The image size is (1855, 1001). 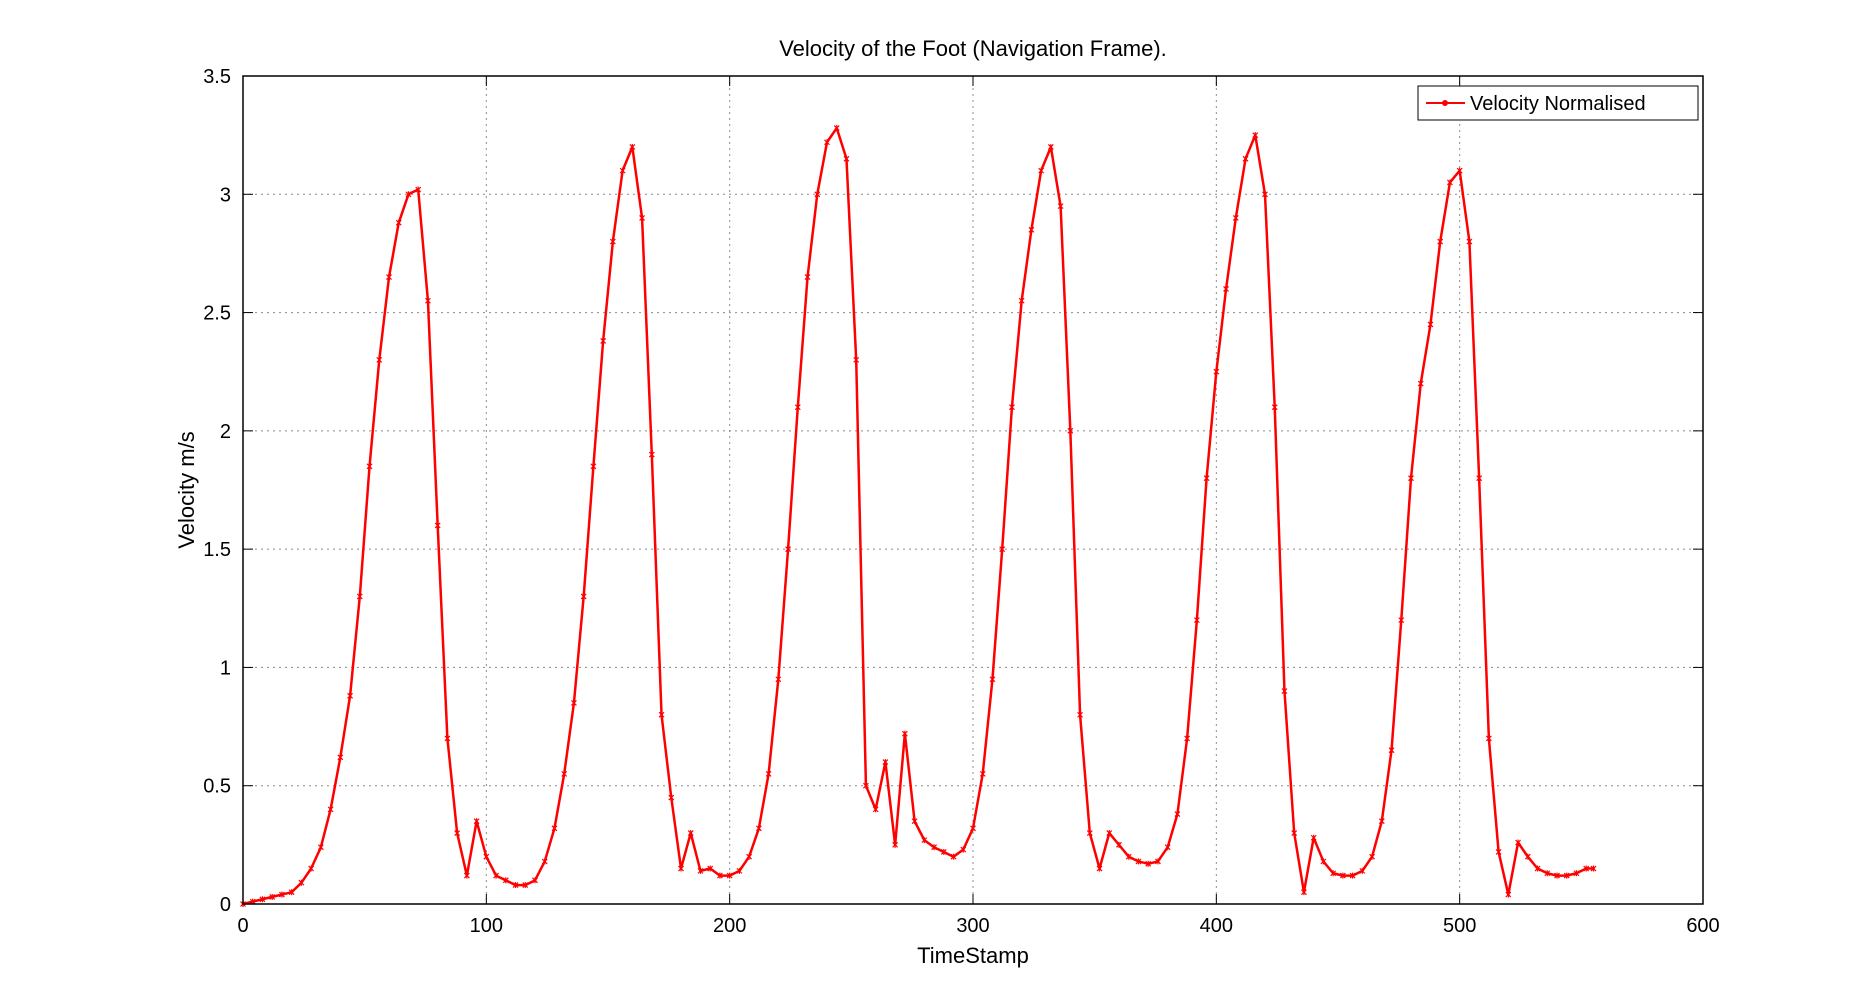 What do you see at coordinates (729, 926) in the screenshot?
I see `x-tick-label: 200` at bounding box center [729, 926].